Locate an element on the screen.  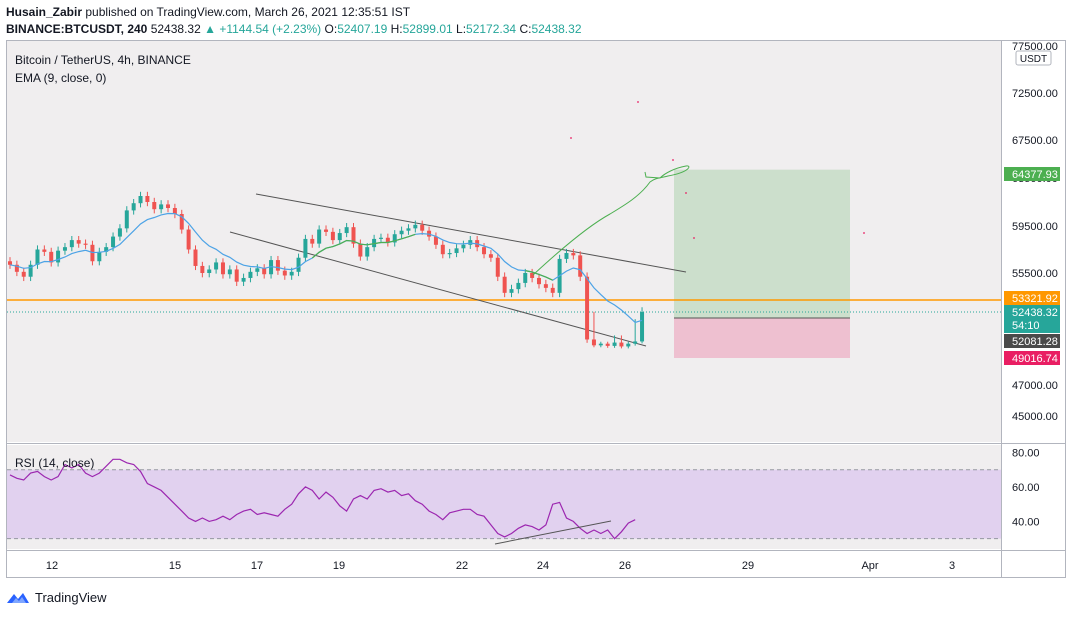
time-tick-label: Apr is located at coordinates (869, 566).